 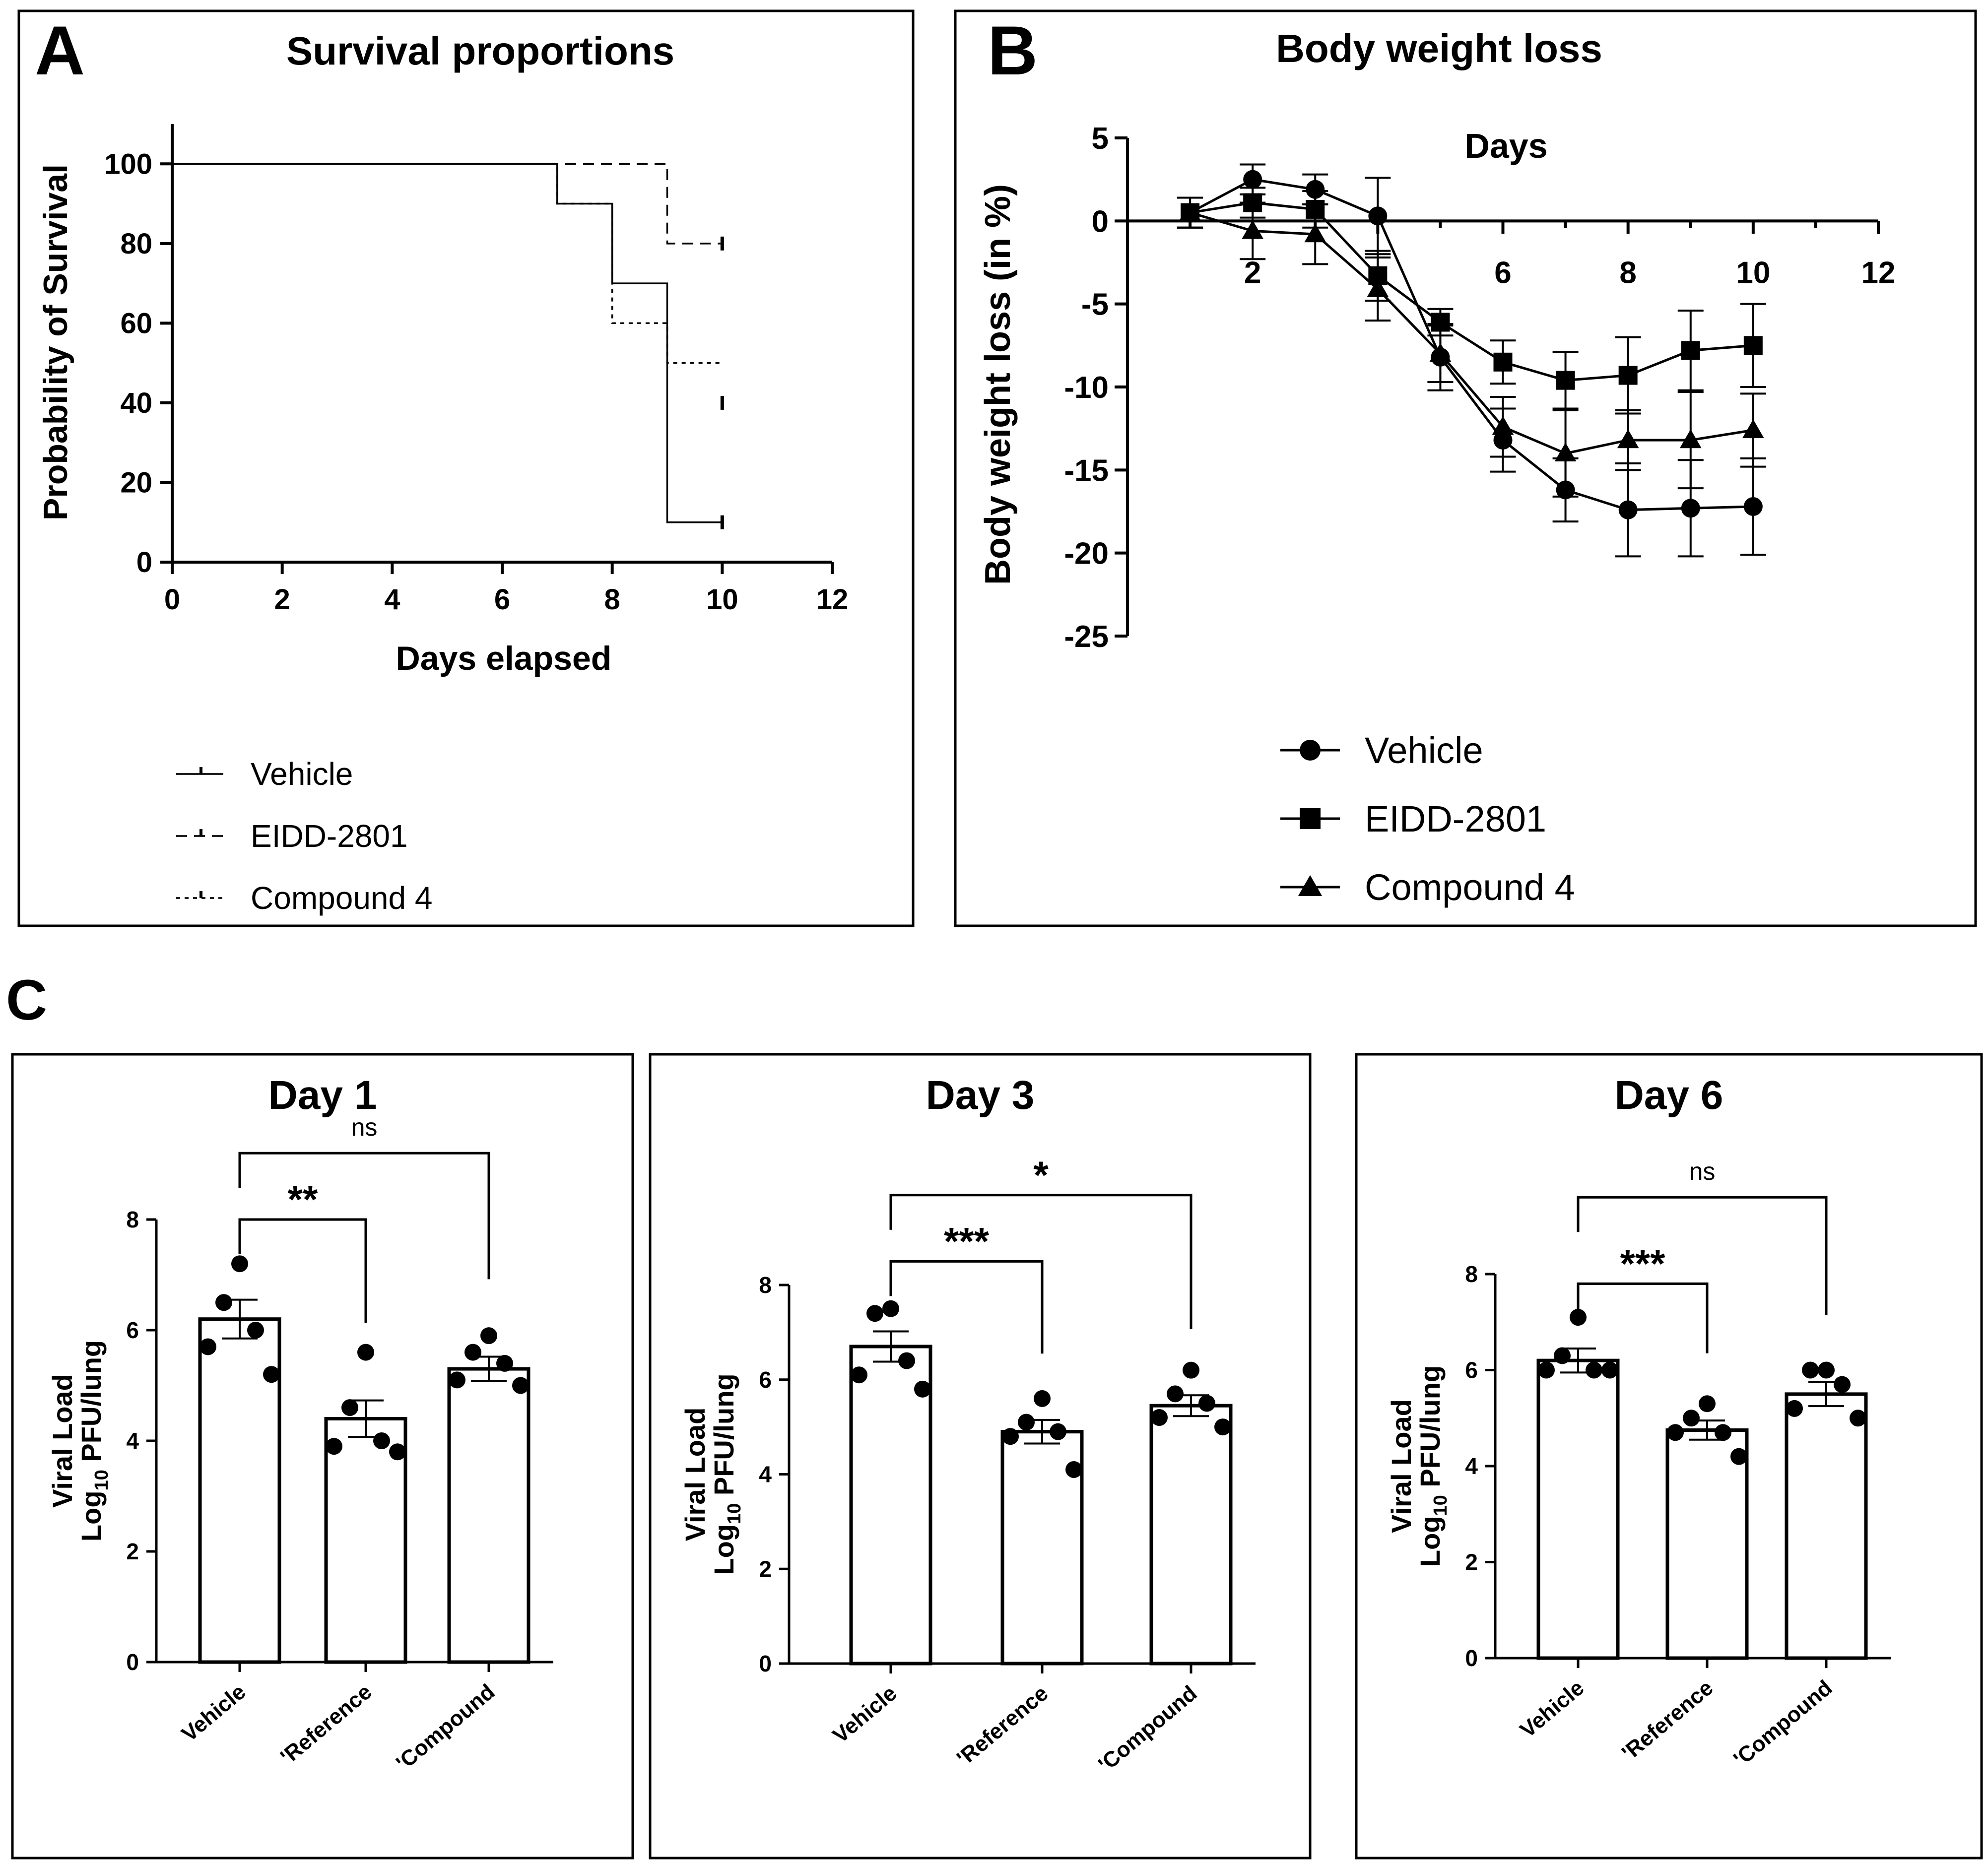 What do you see at coordinates (1086, 554) in the screenshot?
I see `panel-b-y-tick-label: -20` at bounding box center [1086, 554].